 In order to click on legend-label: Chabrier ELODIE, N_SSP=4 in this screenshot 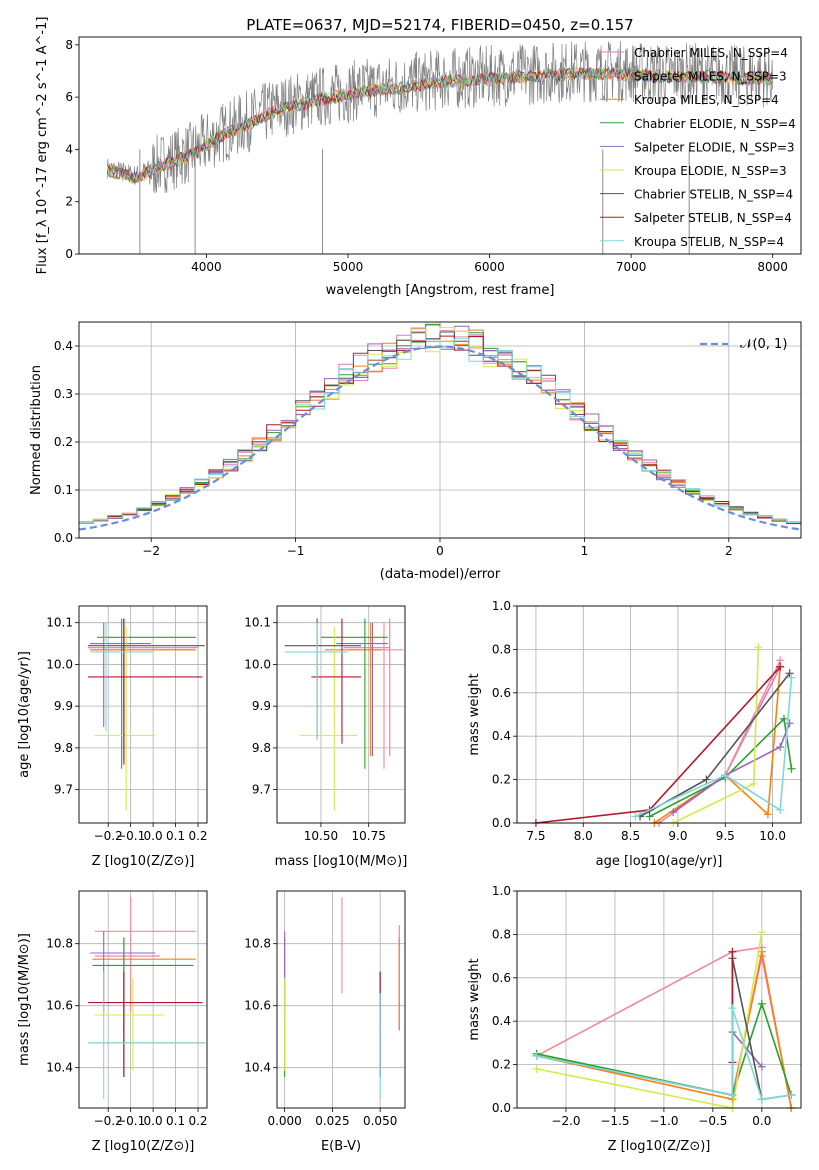, I will do `click(715, 124)`.